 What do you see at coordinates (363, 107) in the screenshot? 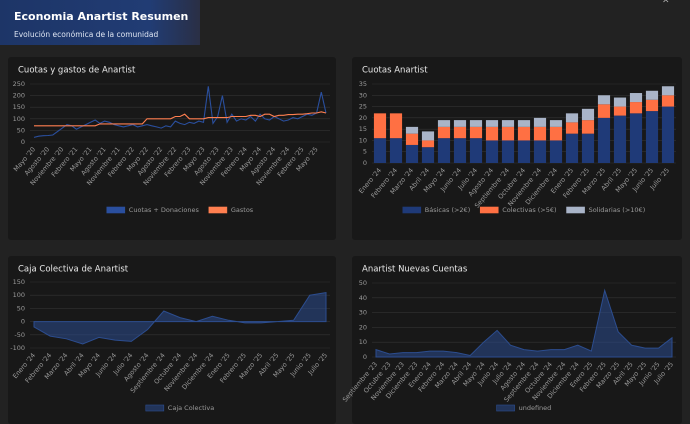
I see `y-tick-label: 25` at bounding box center [363, 107].